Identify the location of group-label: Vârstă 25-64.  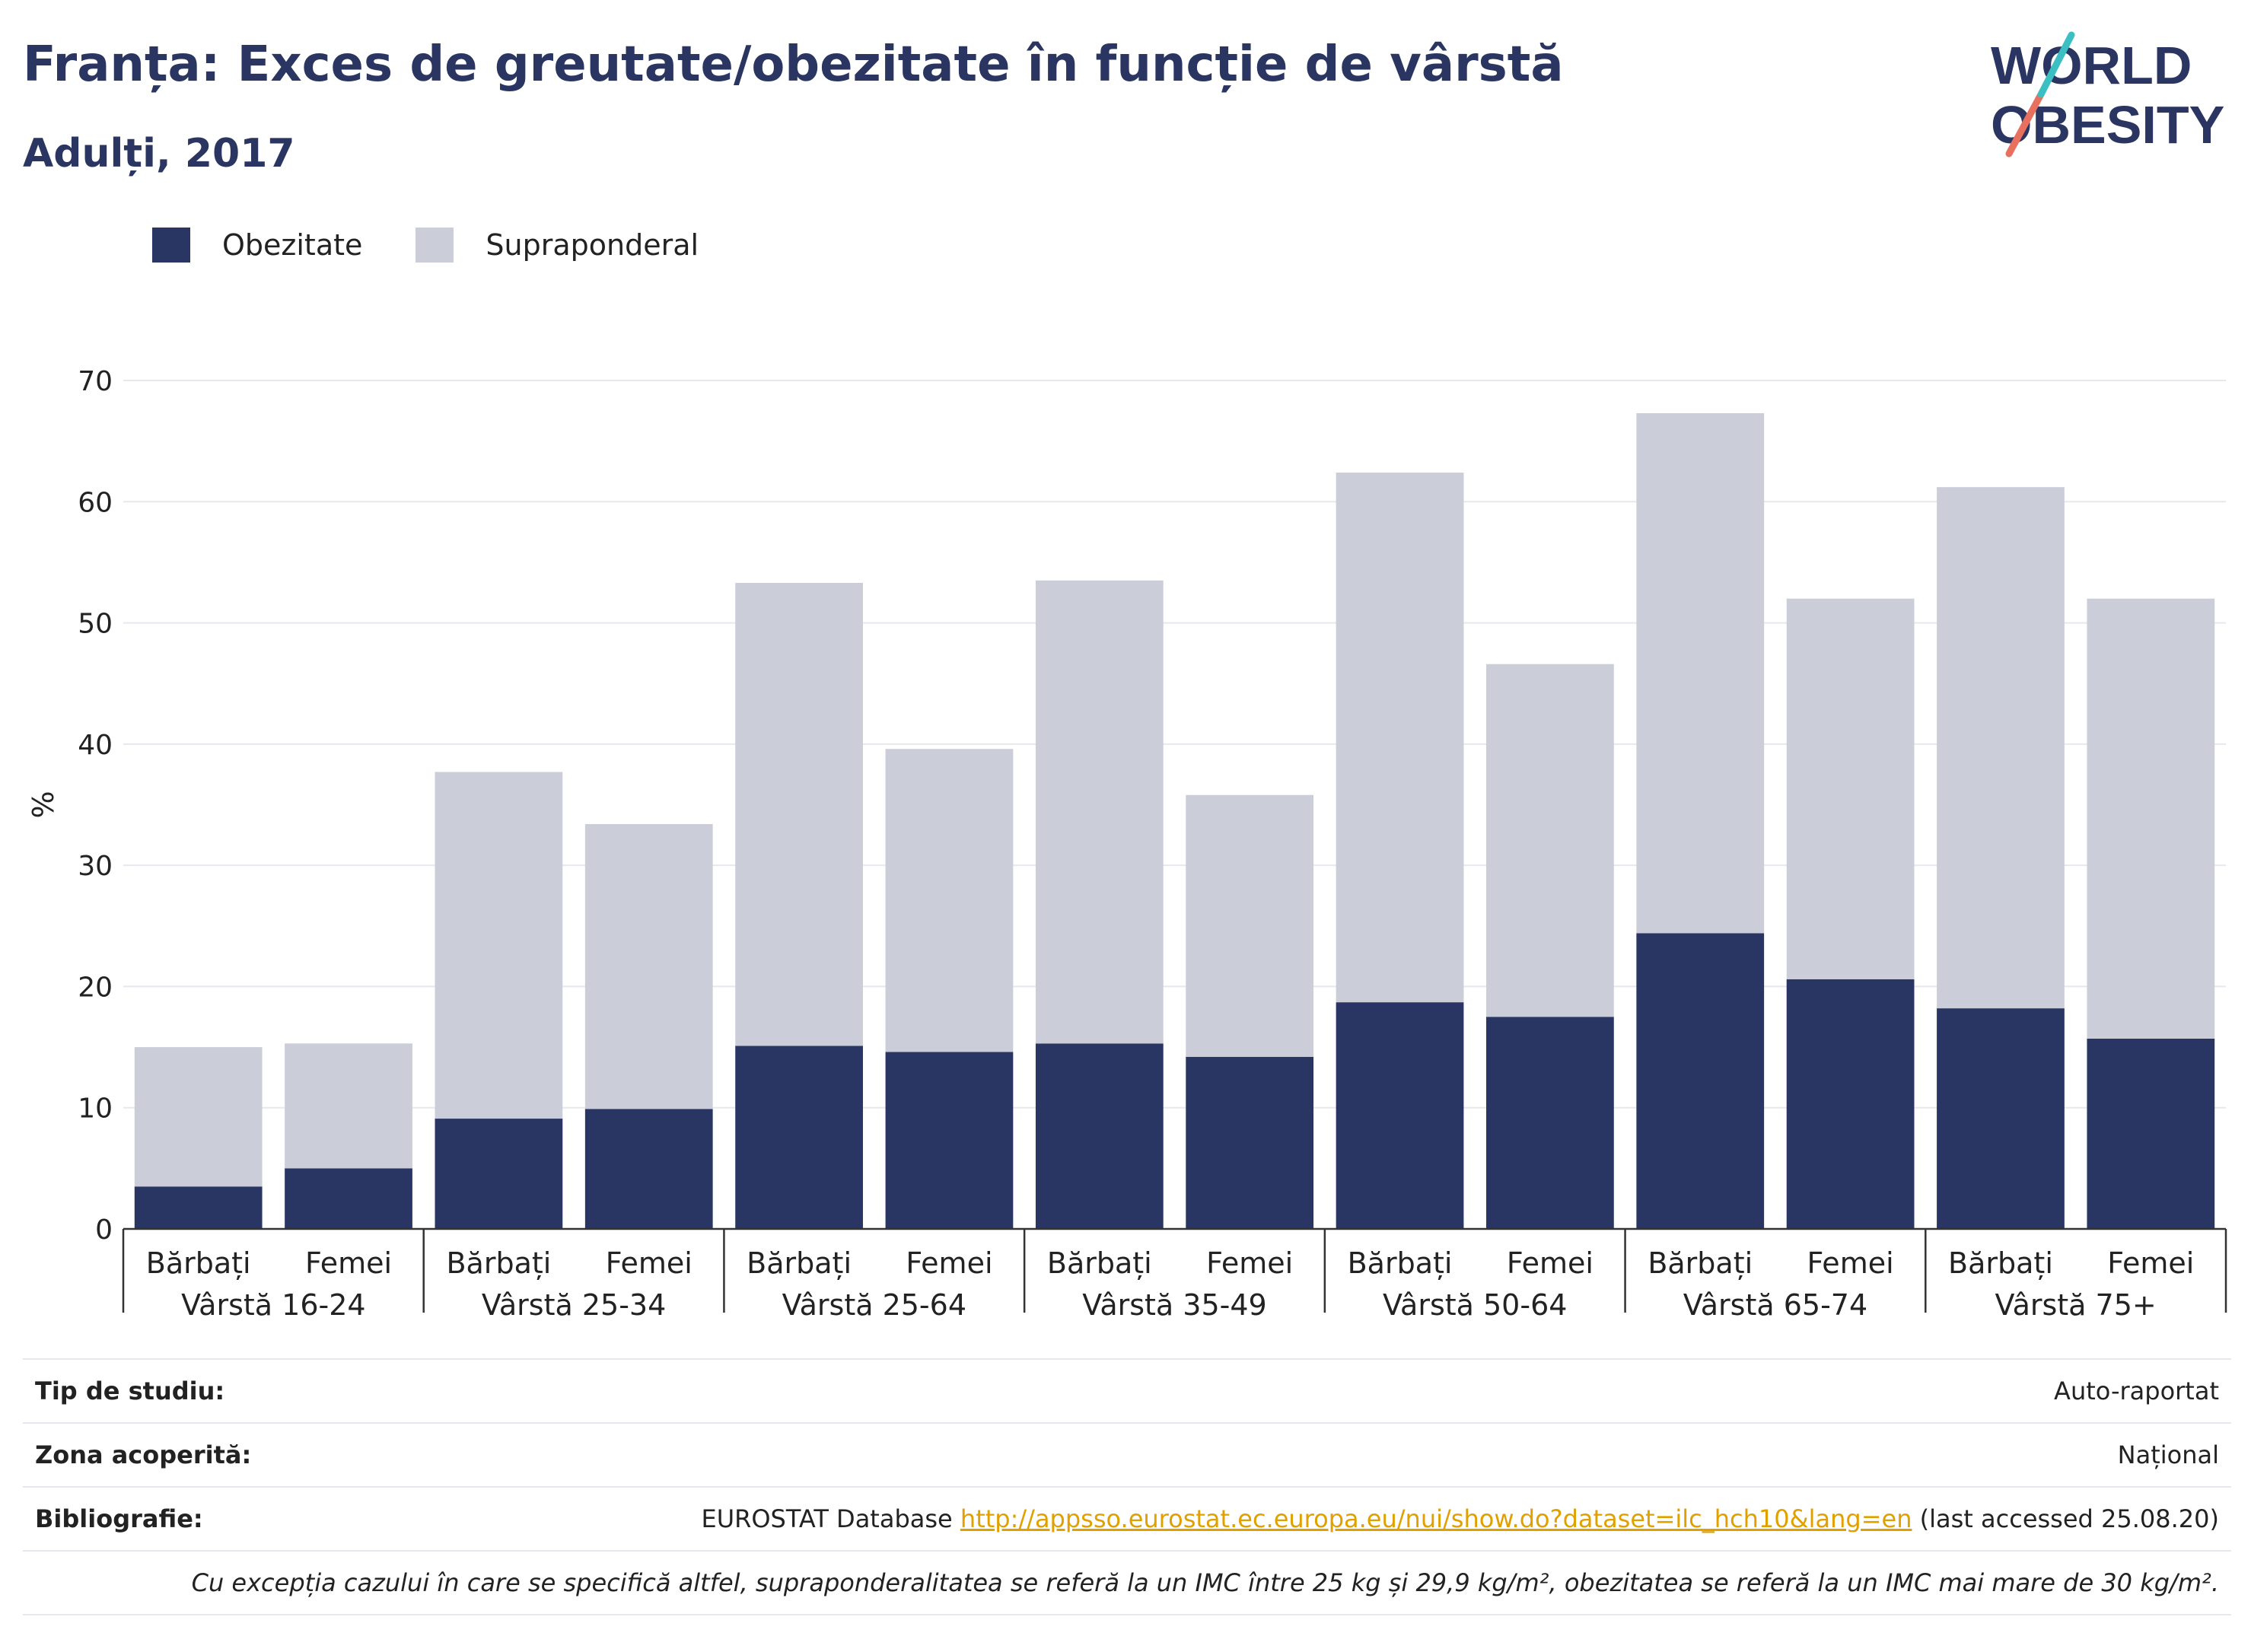
(874, 1305).